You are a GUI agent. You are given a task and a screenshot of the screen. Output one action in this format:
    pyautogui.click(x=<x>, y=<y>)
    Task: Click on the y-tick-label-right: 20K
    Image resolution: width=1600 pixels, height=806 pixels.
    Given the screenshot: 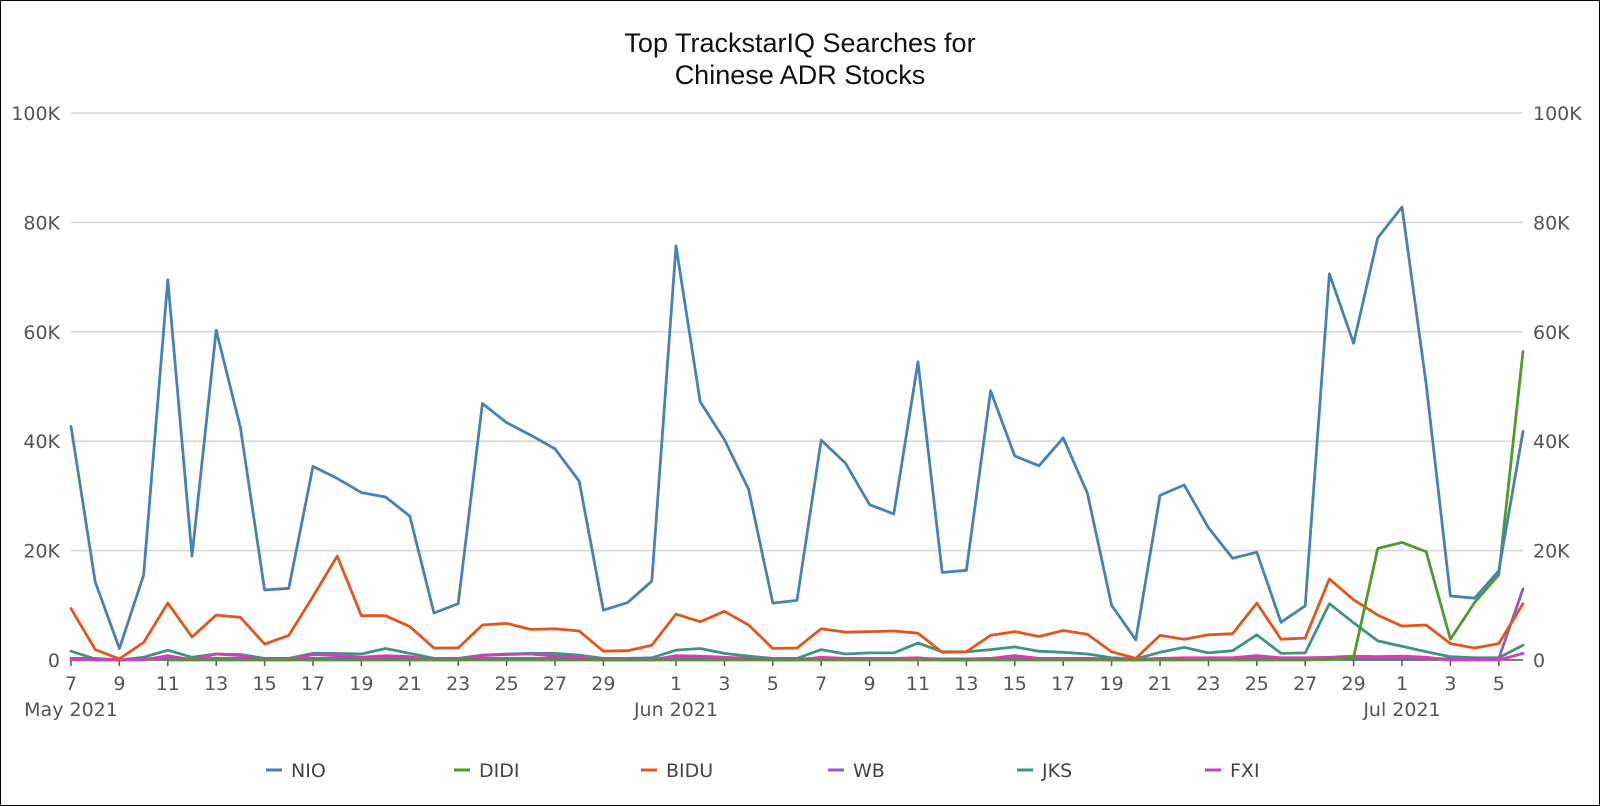 What is the action you would take?
    pyautogui.click(x=1551, y=552)
    